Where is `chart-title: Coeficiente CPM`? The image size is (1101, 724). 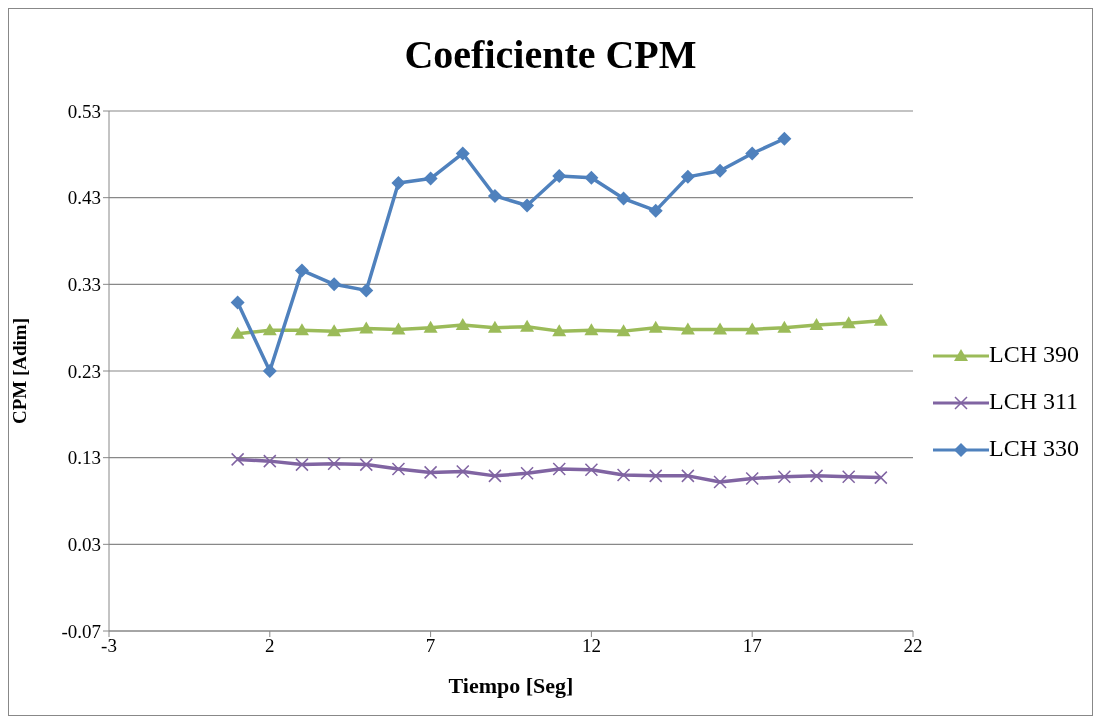
chart-title: Coeficiente CPM is located at coordinates (550, 55).